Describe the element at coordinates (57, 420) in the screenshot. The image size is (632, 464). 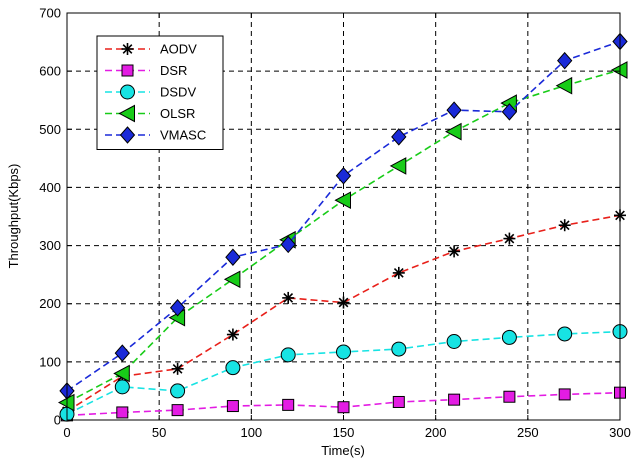
I see `y-tick-label: 0` at that location.